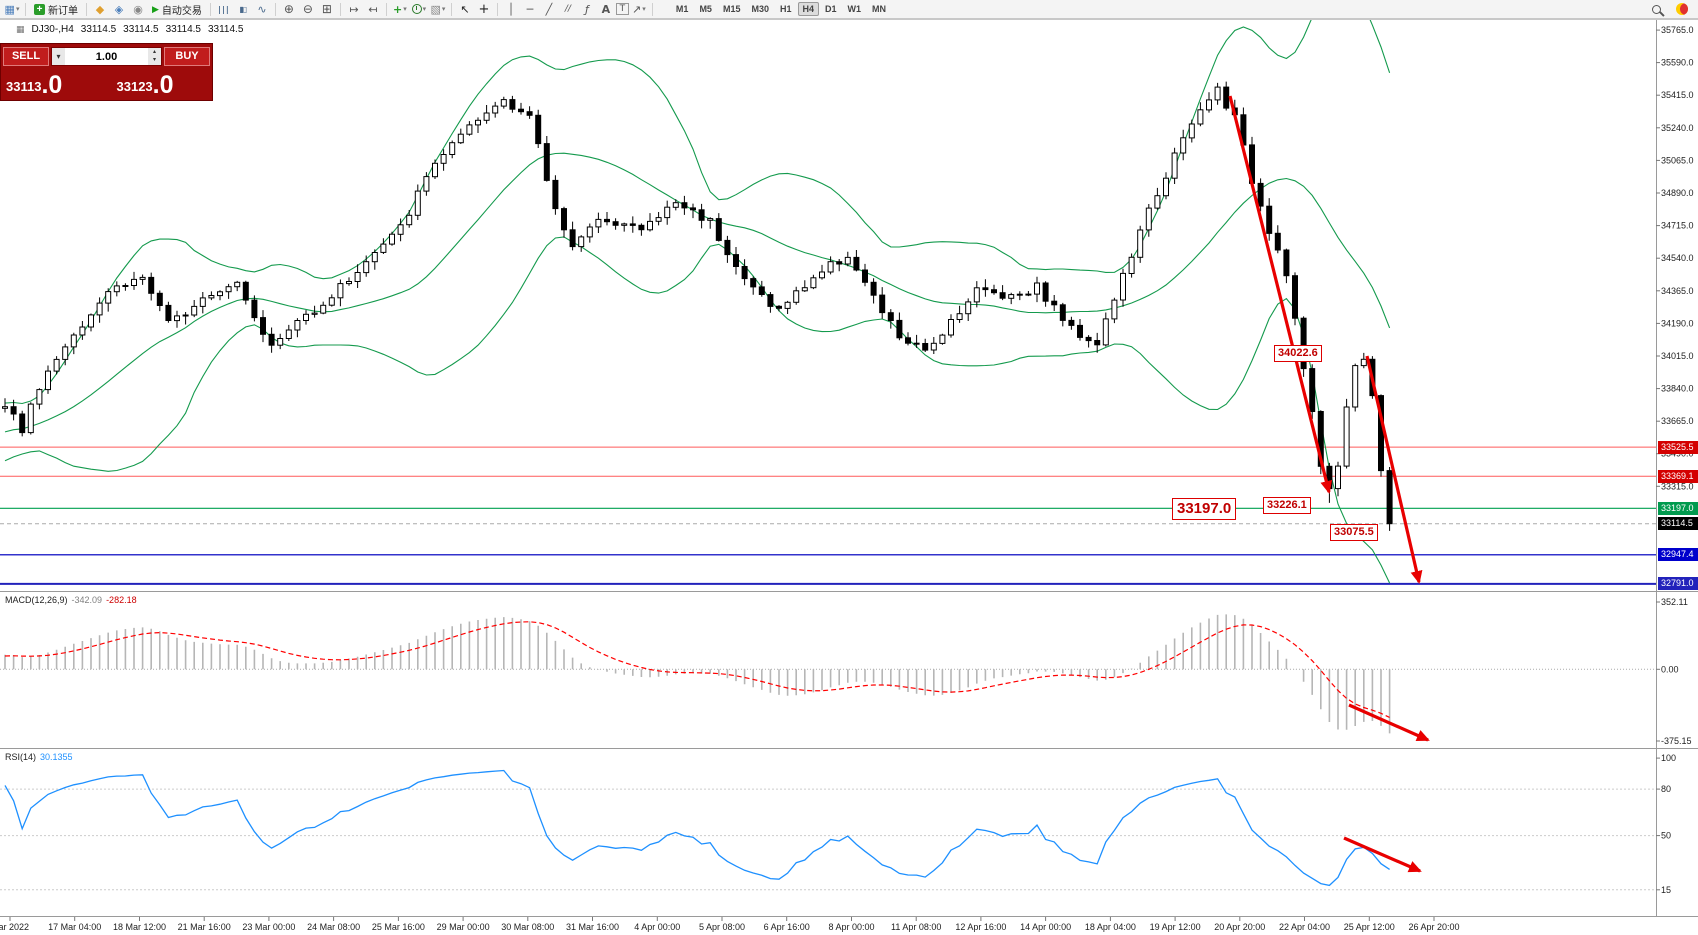 This screenshot has height=935, width=1698. I want to click on bars-chart-icon: |||, so click(224, 9).